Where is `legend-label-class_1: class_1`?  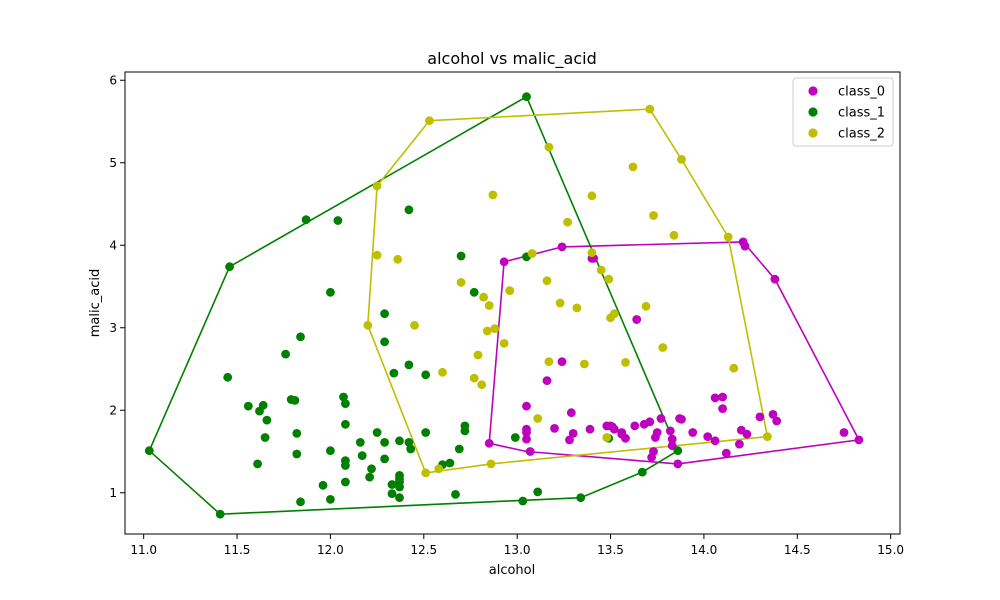
legend-label-class_1: class_1 is located at coordinates (861, 113).